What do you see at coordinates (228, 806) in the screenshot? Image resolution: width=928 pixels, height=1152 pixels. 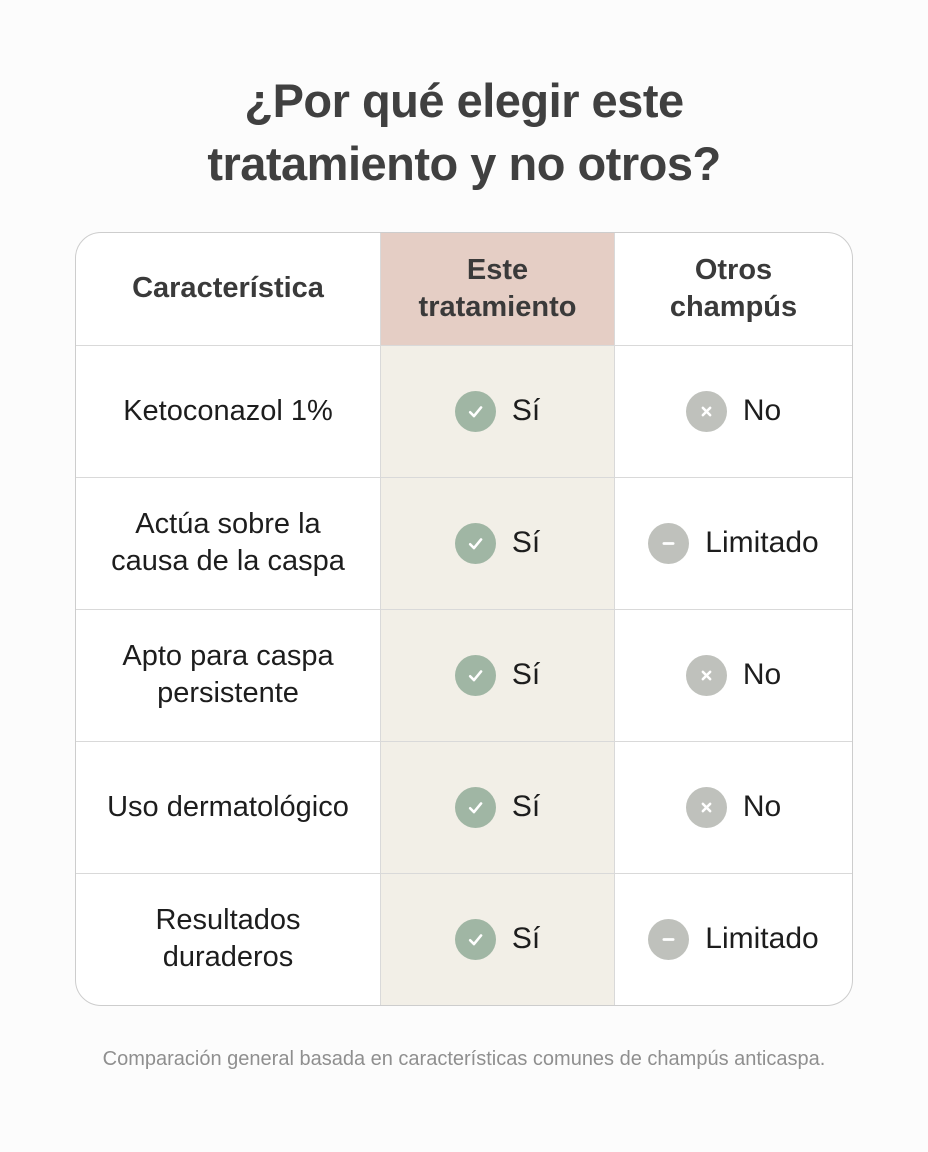 I see `feature-label: Uso dermatológico` at bounding box center [228, 806].